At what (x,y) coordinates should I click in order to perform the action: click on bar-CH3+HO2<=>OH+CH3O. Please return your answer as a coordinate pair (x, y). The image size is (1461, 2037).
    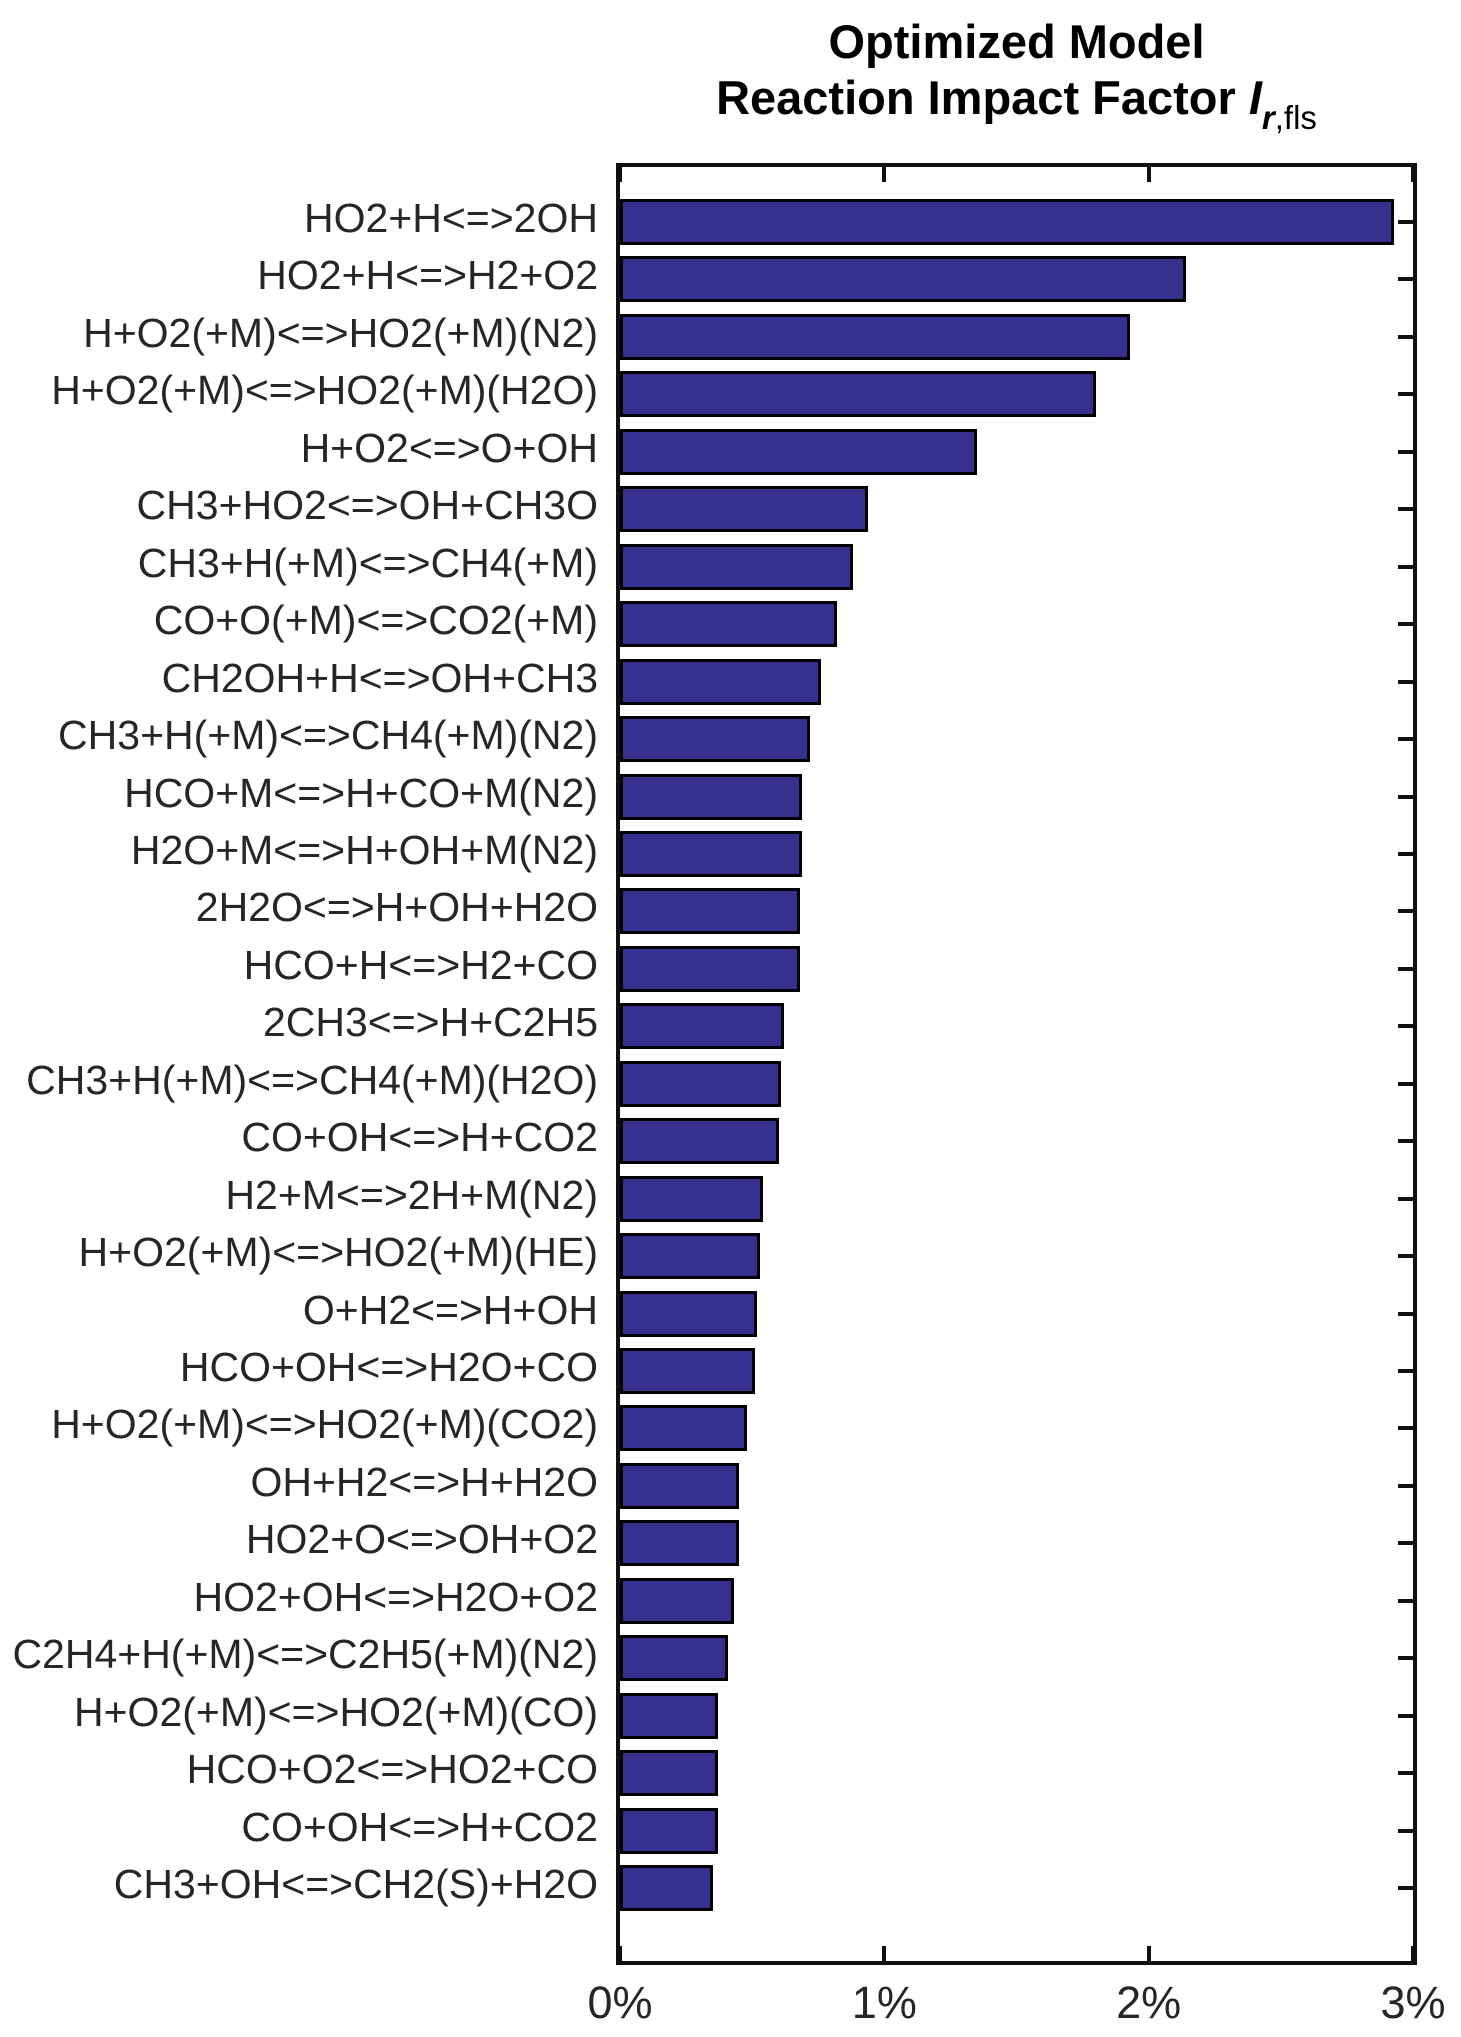
    Looking at the image, I should click on (744, 509).